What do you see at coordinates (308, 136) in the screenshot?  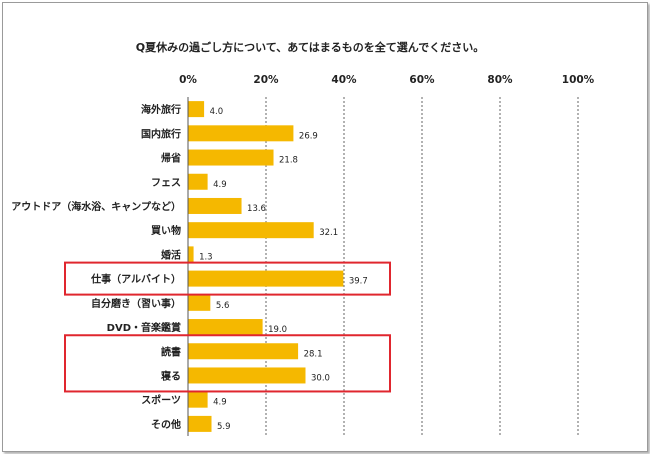 I see `value-label: 26.9` at bounding box center [308, 136].